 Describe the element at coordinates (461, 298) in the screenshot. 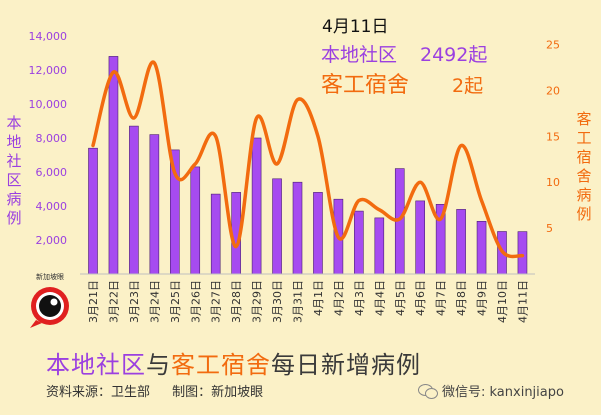

I see `x-tick-label: 4月8日` at that location.